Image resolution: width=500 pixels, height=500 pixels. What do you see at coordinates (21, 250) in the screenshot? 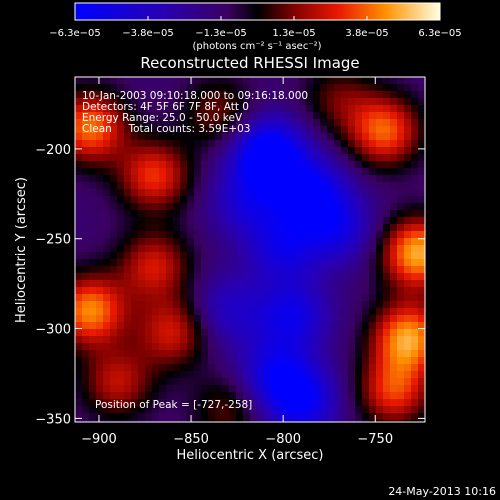
I see `y-axis-label: Heliocentric Y (arcsec)` at bounding box center [21, 250].